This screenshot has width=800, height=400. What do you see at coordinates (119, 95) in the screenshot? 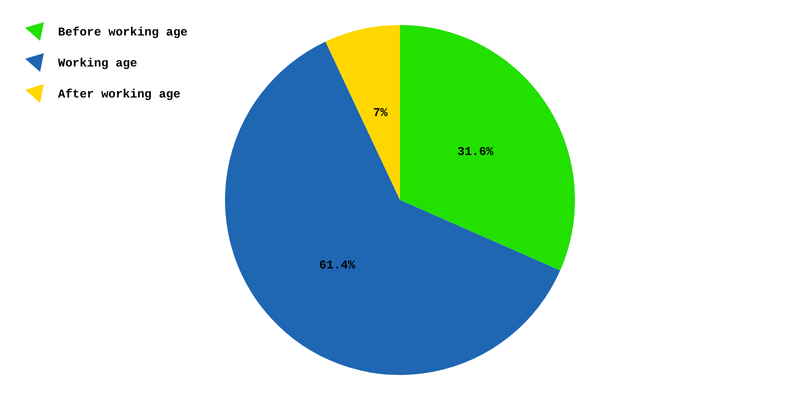
I see `legend-label: After working age` at bounding box center [119, 95].